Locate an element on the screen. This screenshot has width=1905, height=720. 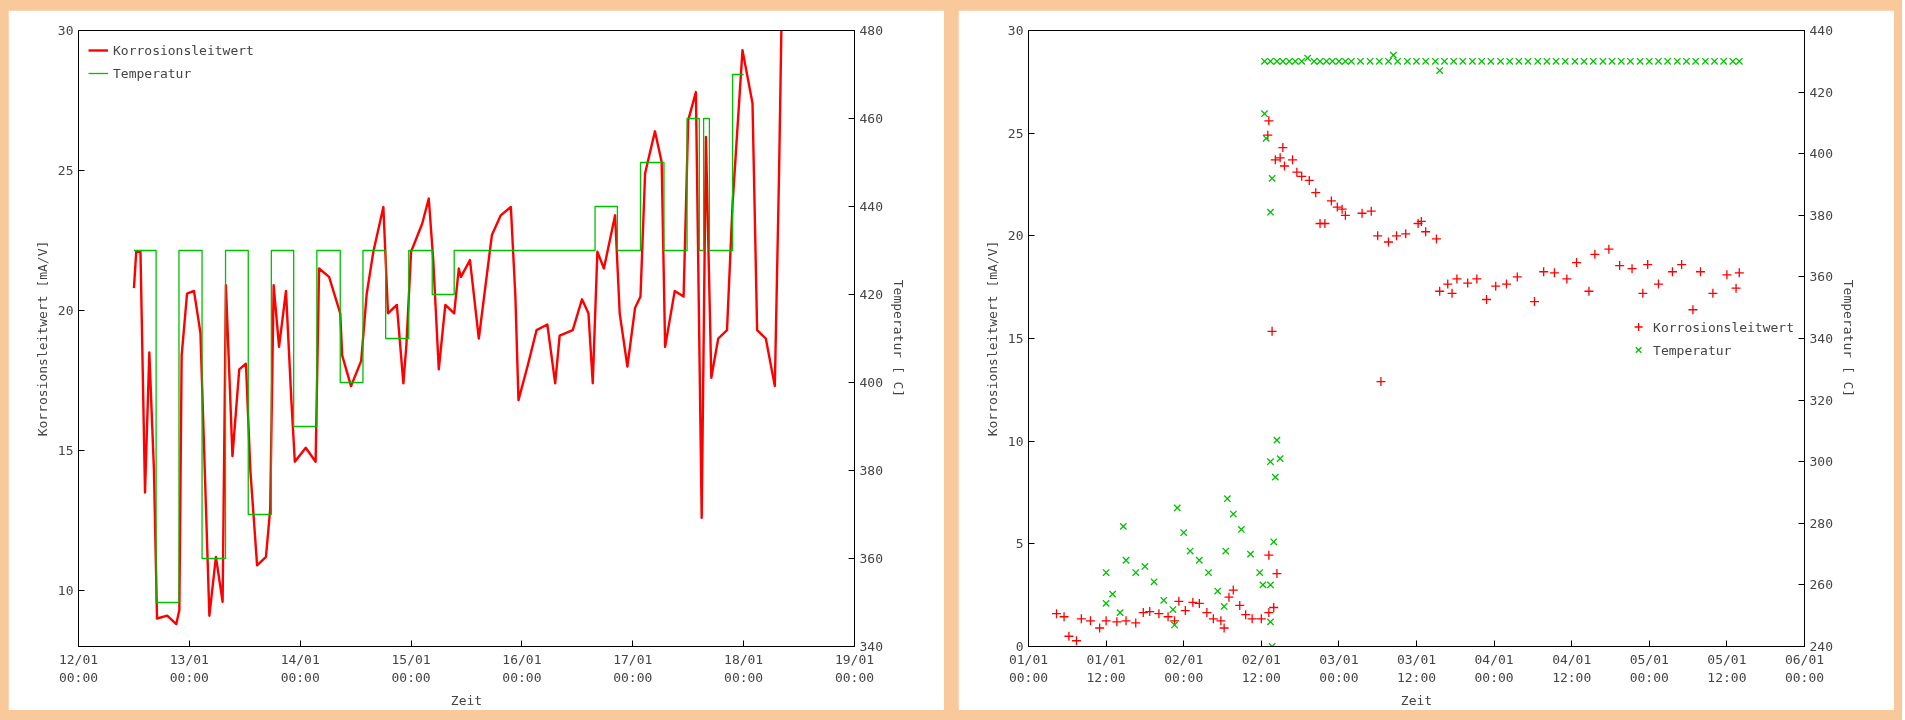
x-tick-label: 19/01 00:00 is located at coordinates (854, 668).